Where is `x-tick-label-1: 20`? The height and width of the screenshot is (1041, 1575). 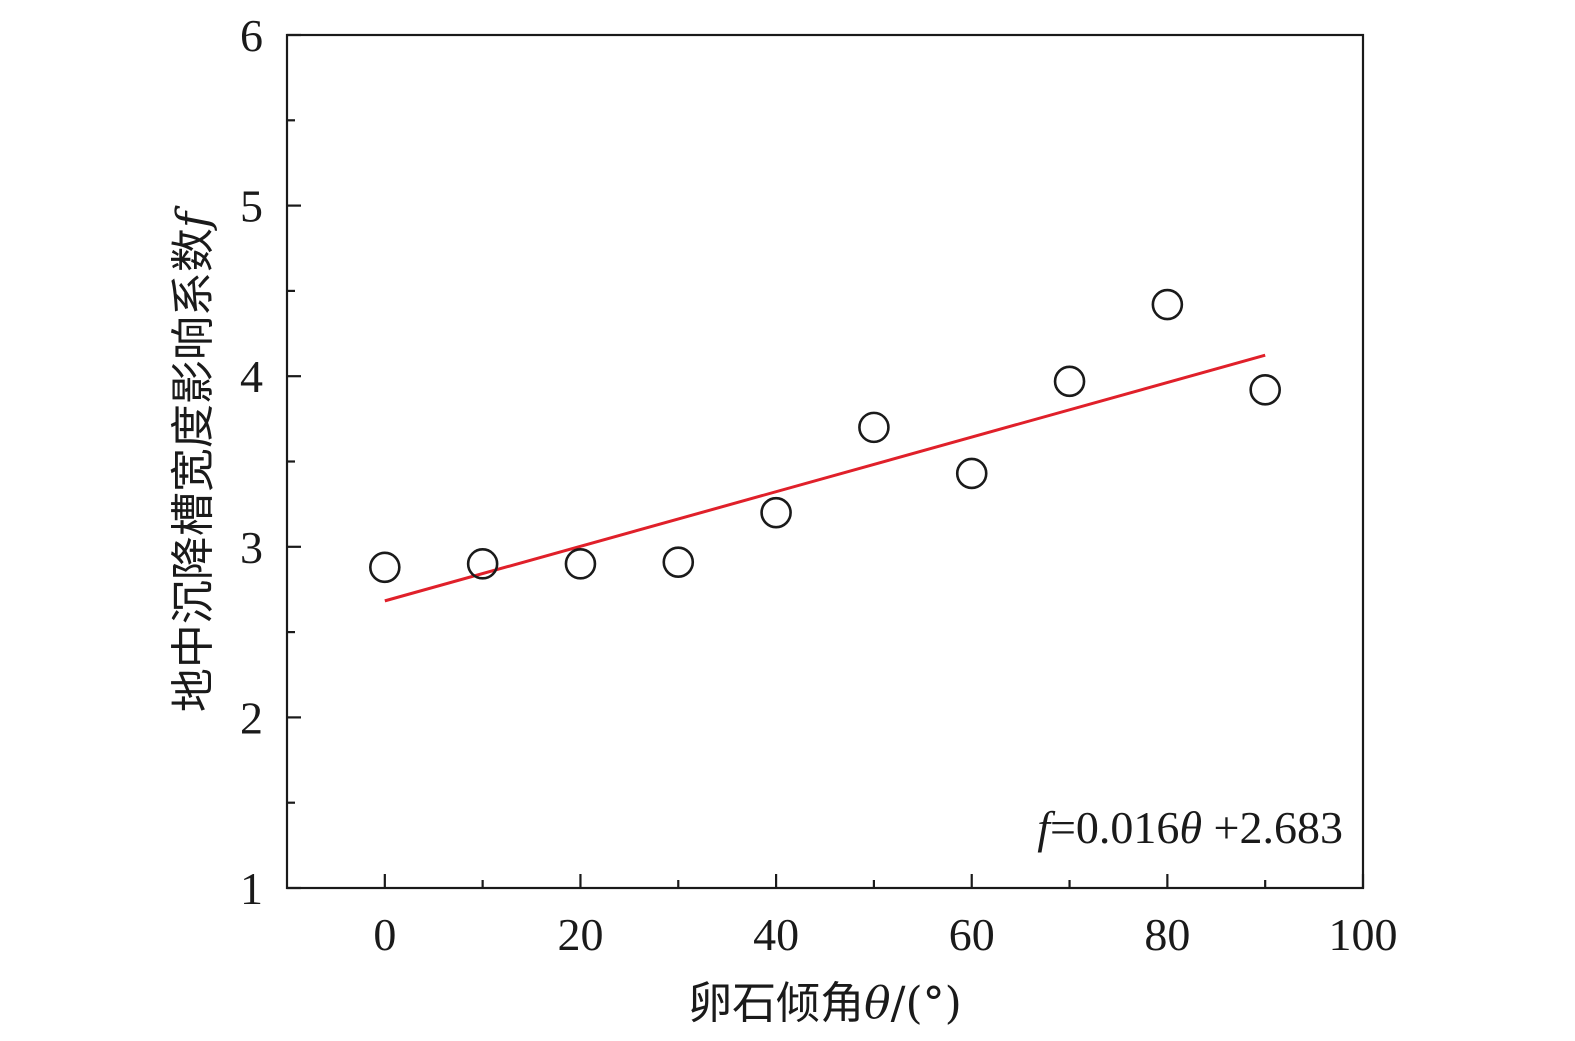
x-tick-label-1: 20 is located at coordinates (580, 934).